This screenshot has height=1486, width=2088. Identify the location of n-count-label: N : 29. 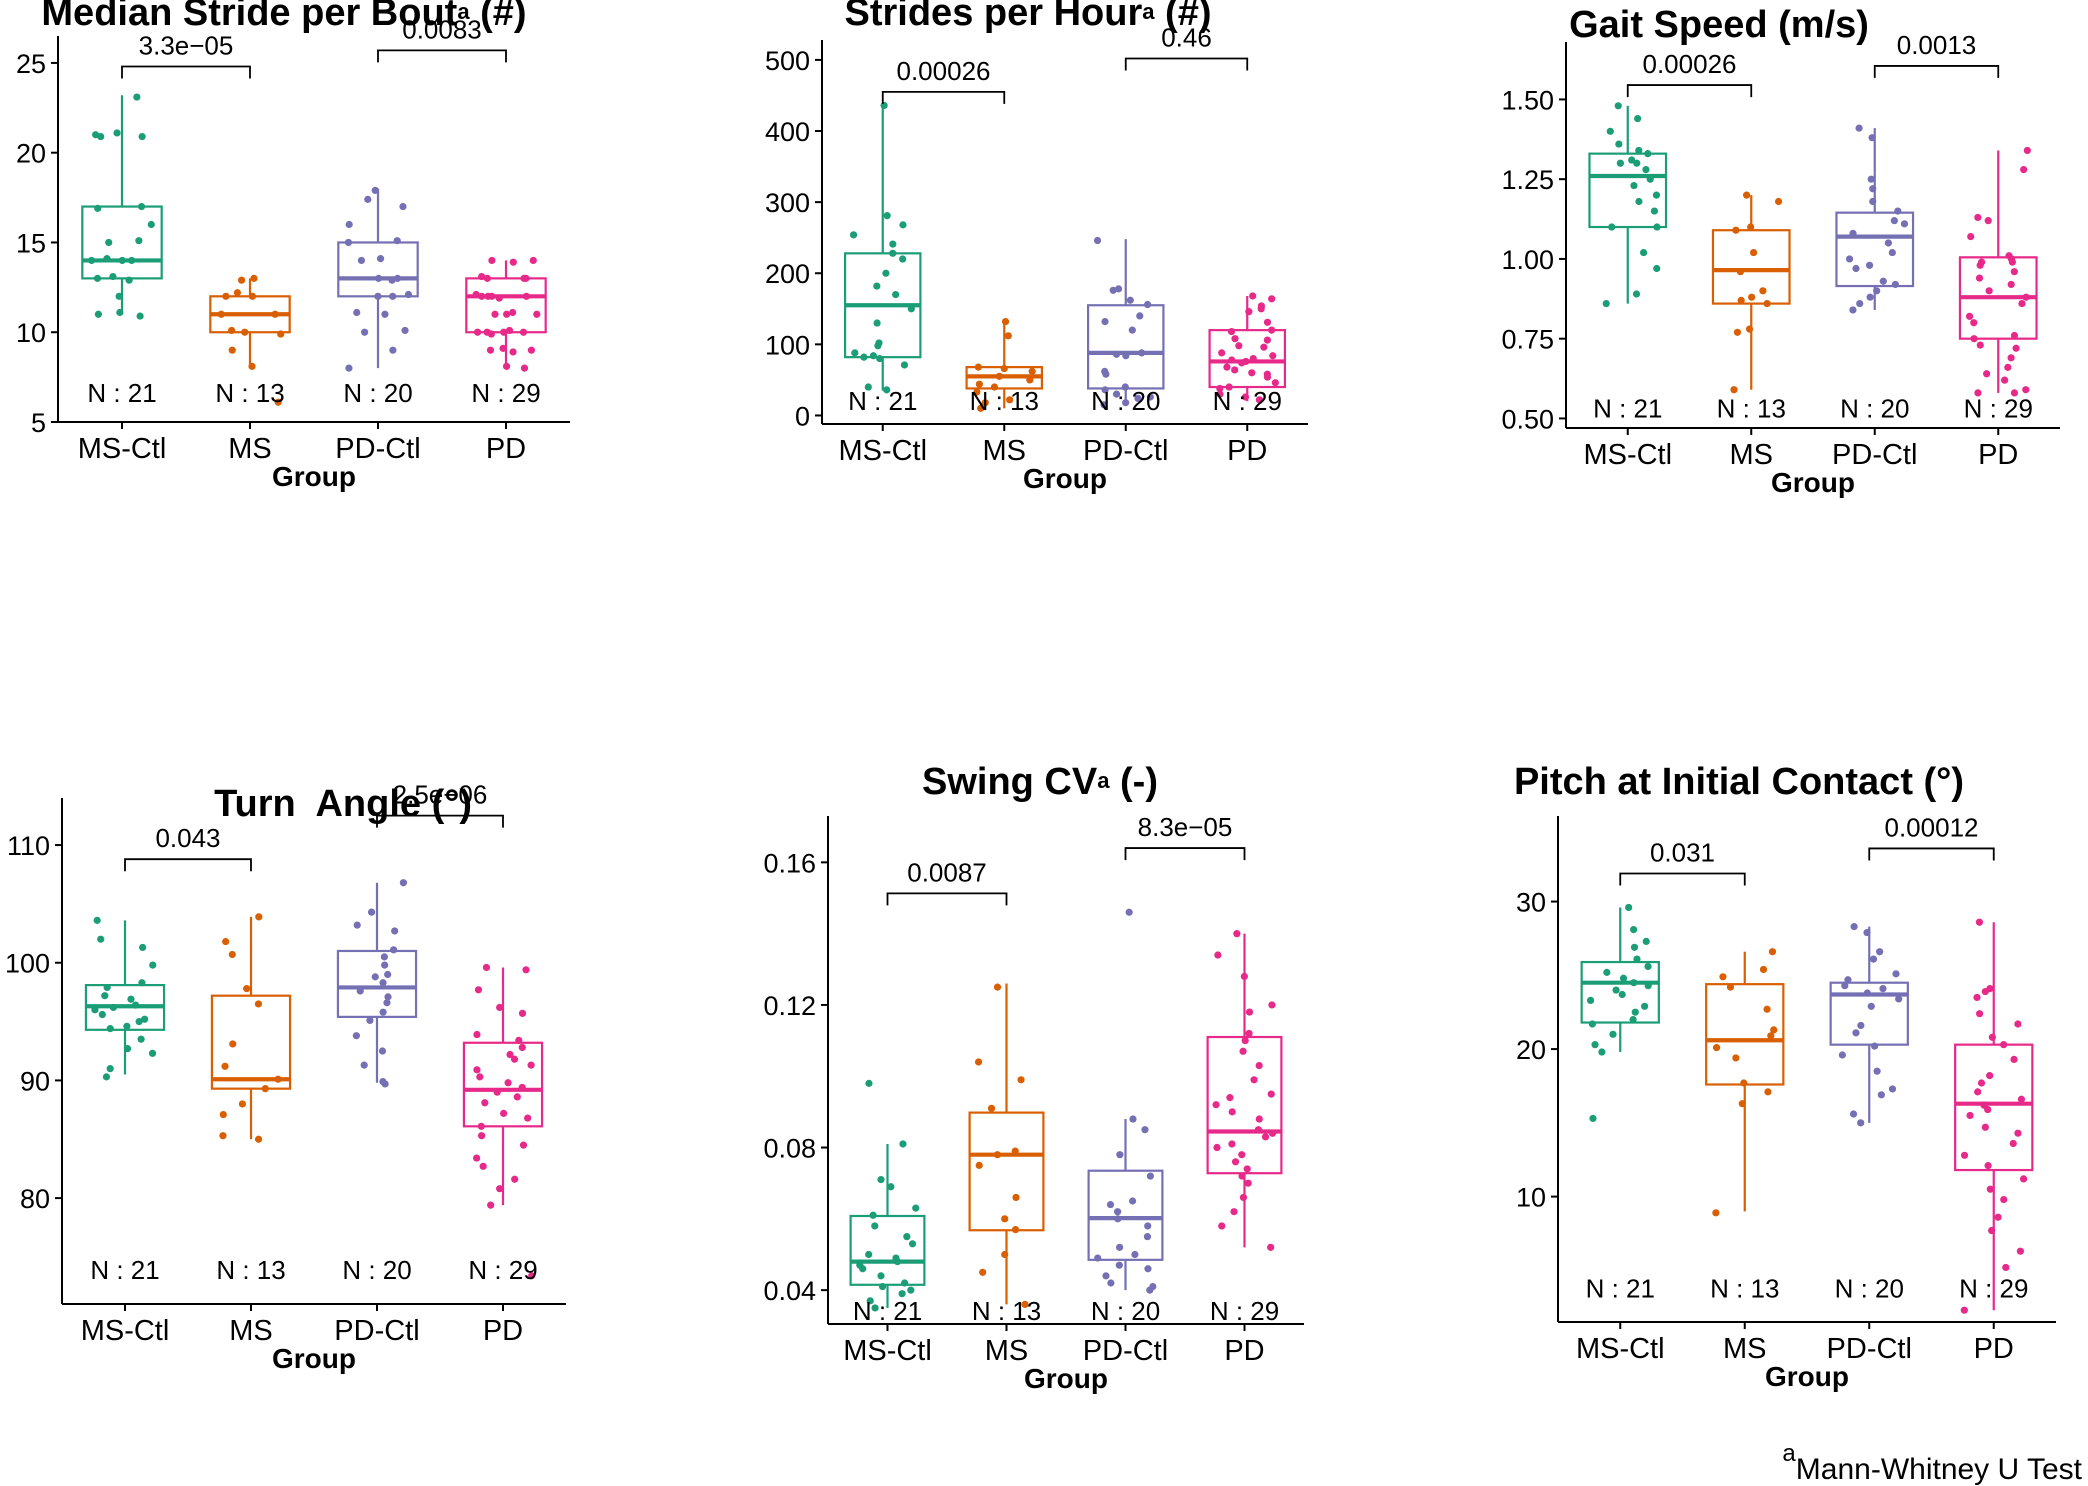
(1998, 409).